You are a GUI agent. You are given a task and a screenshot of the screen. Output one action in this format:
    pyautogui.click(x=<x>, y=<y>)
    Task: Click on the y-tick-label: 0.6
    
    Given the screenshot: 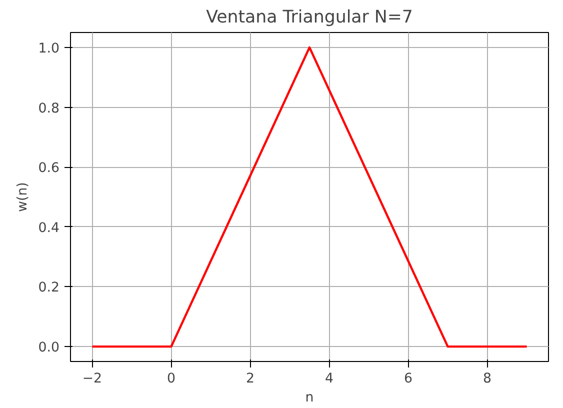 What is the action you would take?
    pyautogui.click(x=49, y=168)
    